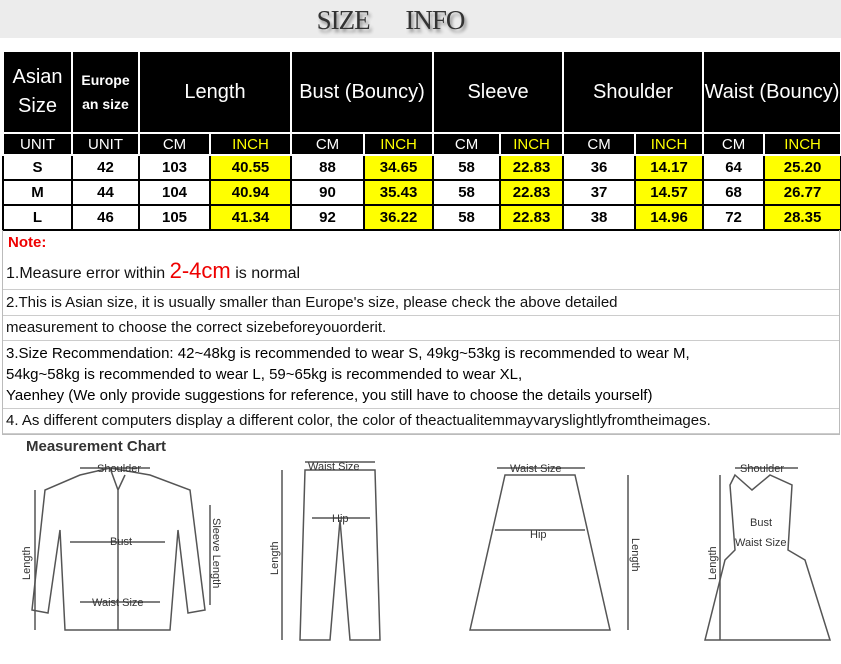 This screenshot has height=664, width=841. I want to click on unit-row: UNIT UNIT CM INCH CM INCH CM INCH CM INCH CM INCH, so click(421, 144).